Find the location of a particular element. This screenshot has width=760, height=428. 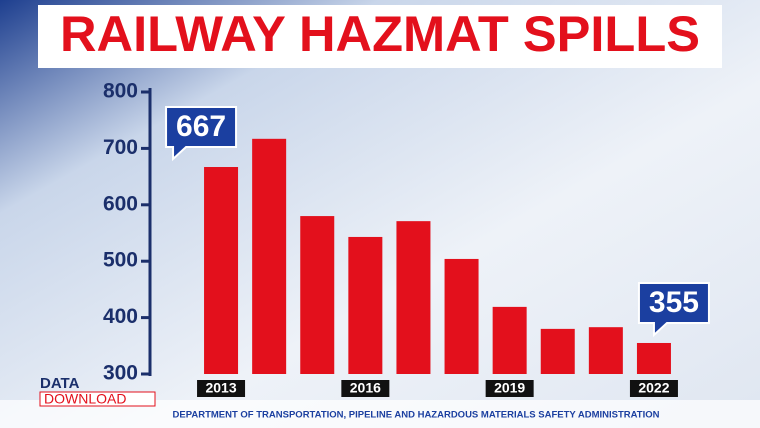

value-label: 355 is located at coordinates (674, 302).